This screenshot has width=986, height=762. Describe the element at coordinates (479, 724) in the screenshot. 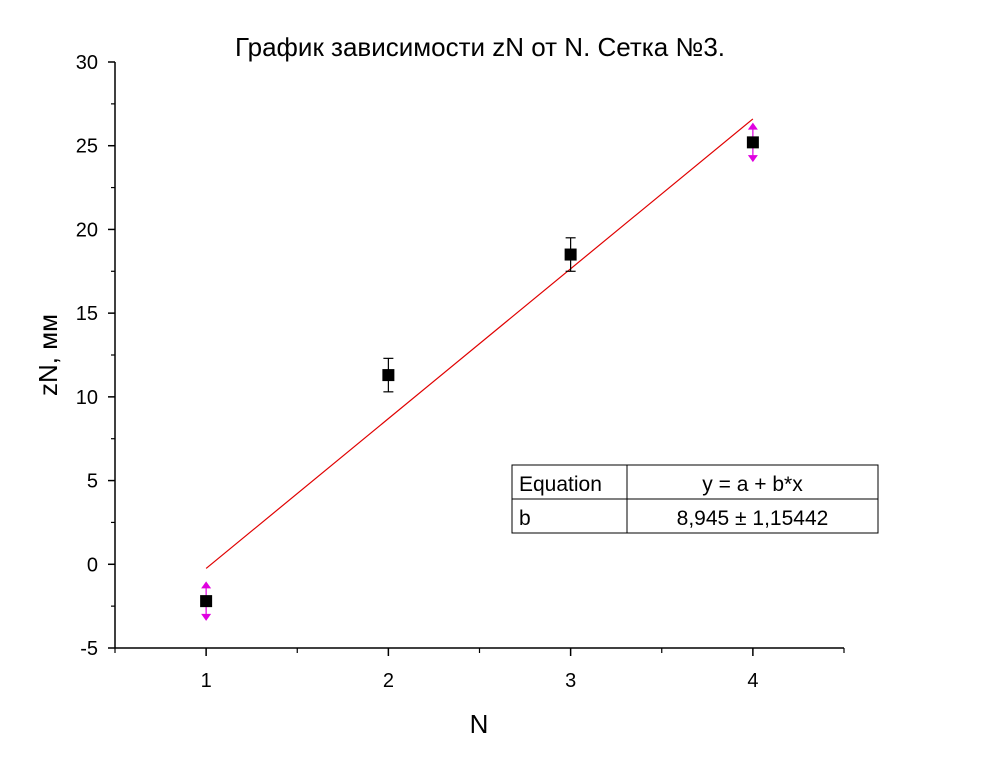

I see `x-axis-label: N` at that location.